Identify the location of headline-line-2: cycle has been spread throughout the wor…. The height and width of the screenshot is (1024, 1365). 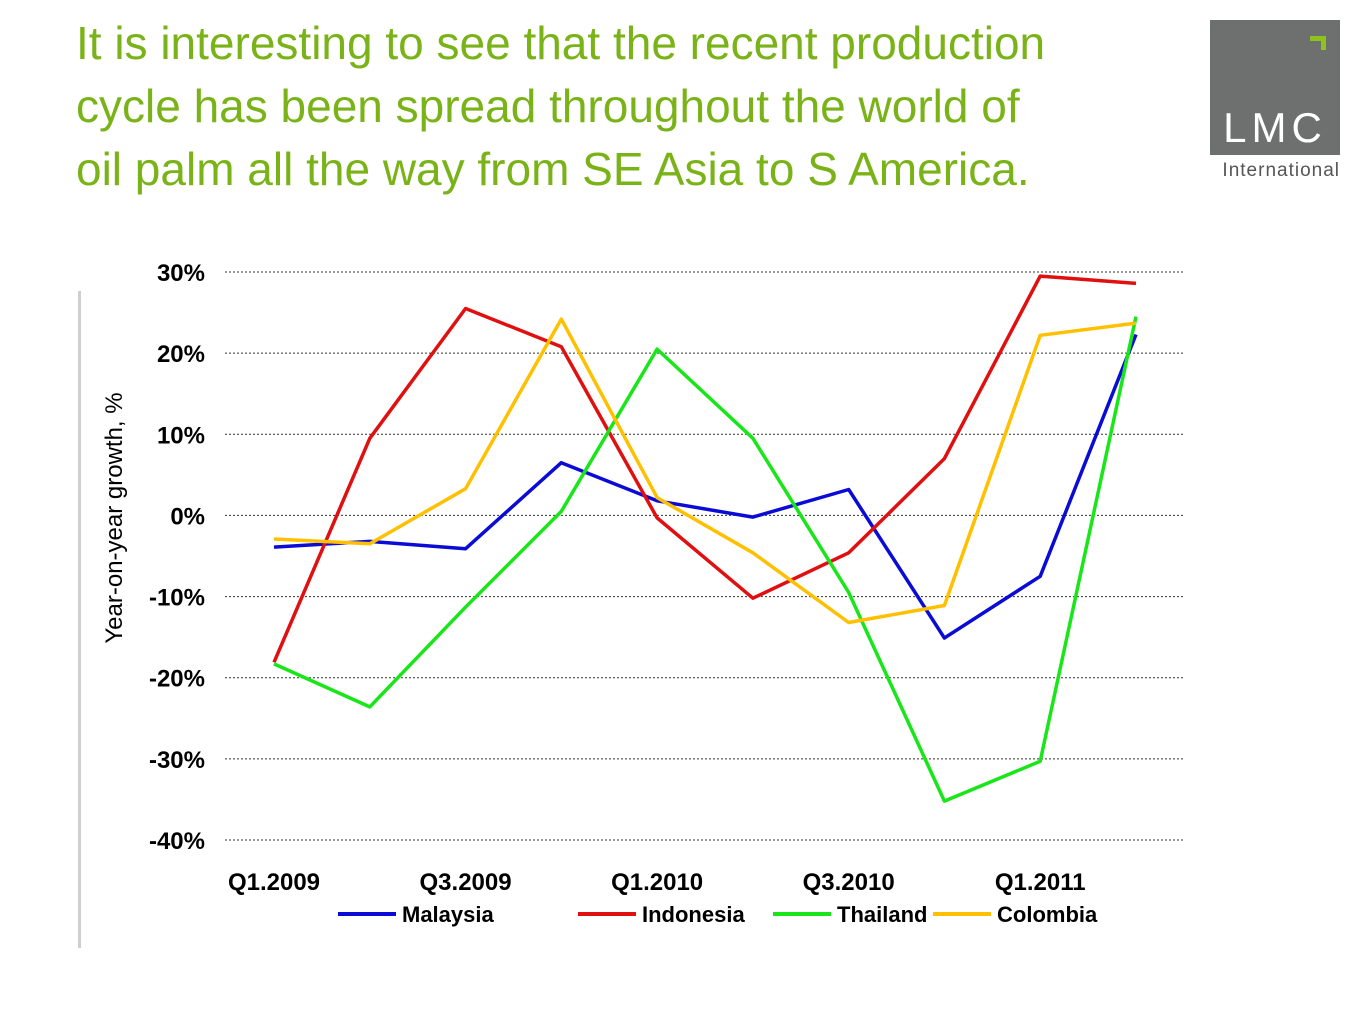
(548, 106).